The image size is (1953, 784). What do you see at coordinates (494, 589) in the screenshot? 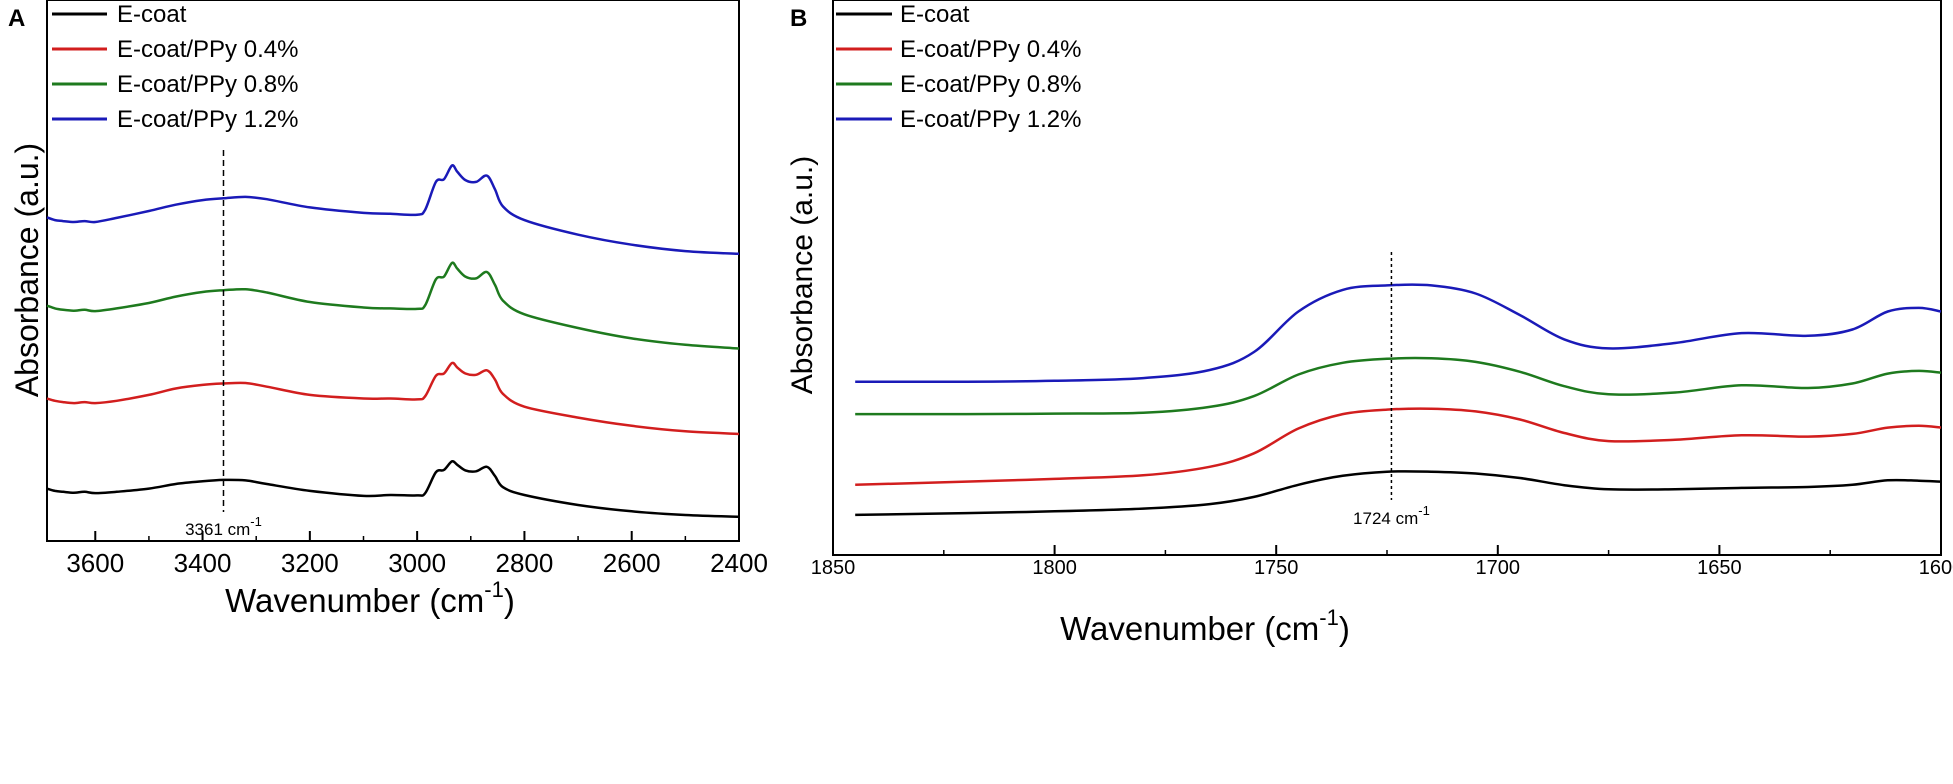
I see `panel-a-x-label-sup: -1` at bounding box center [494, 589].